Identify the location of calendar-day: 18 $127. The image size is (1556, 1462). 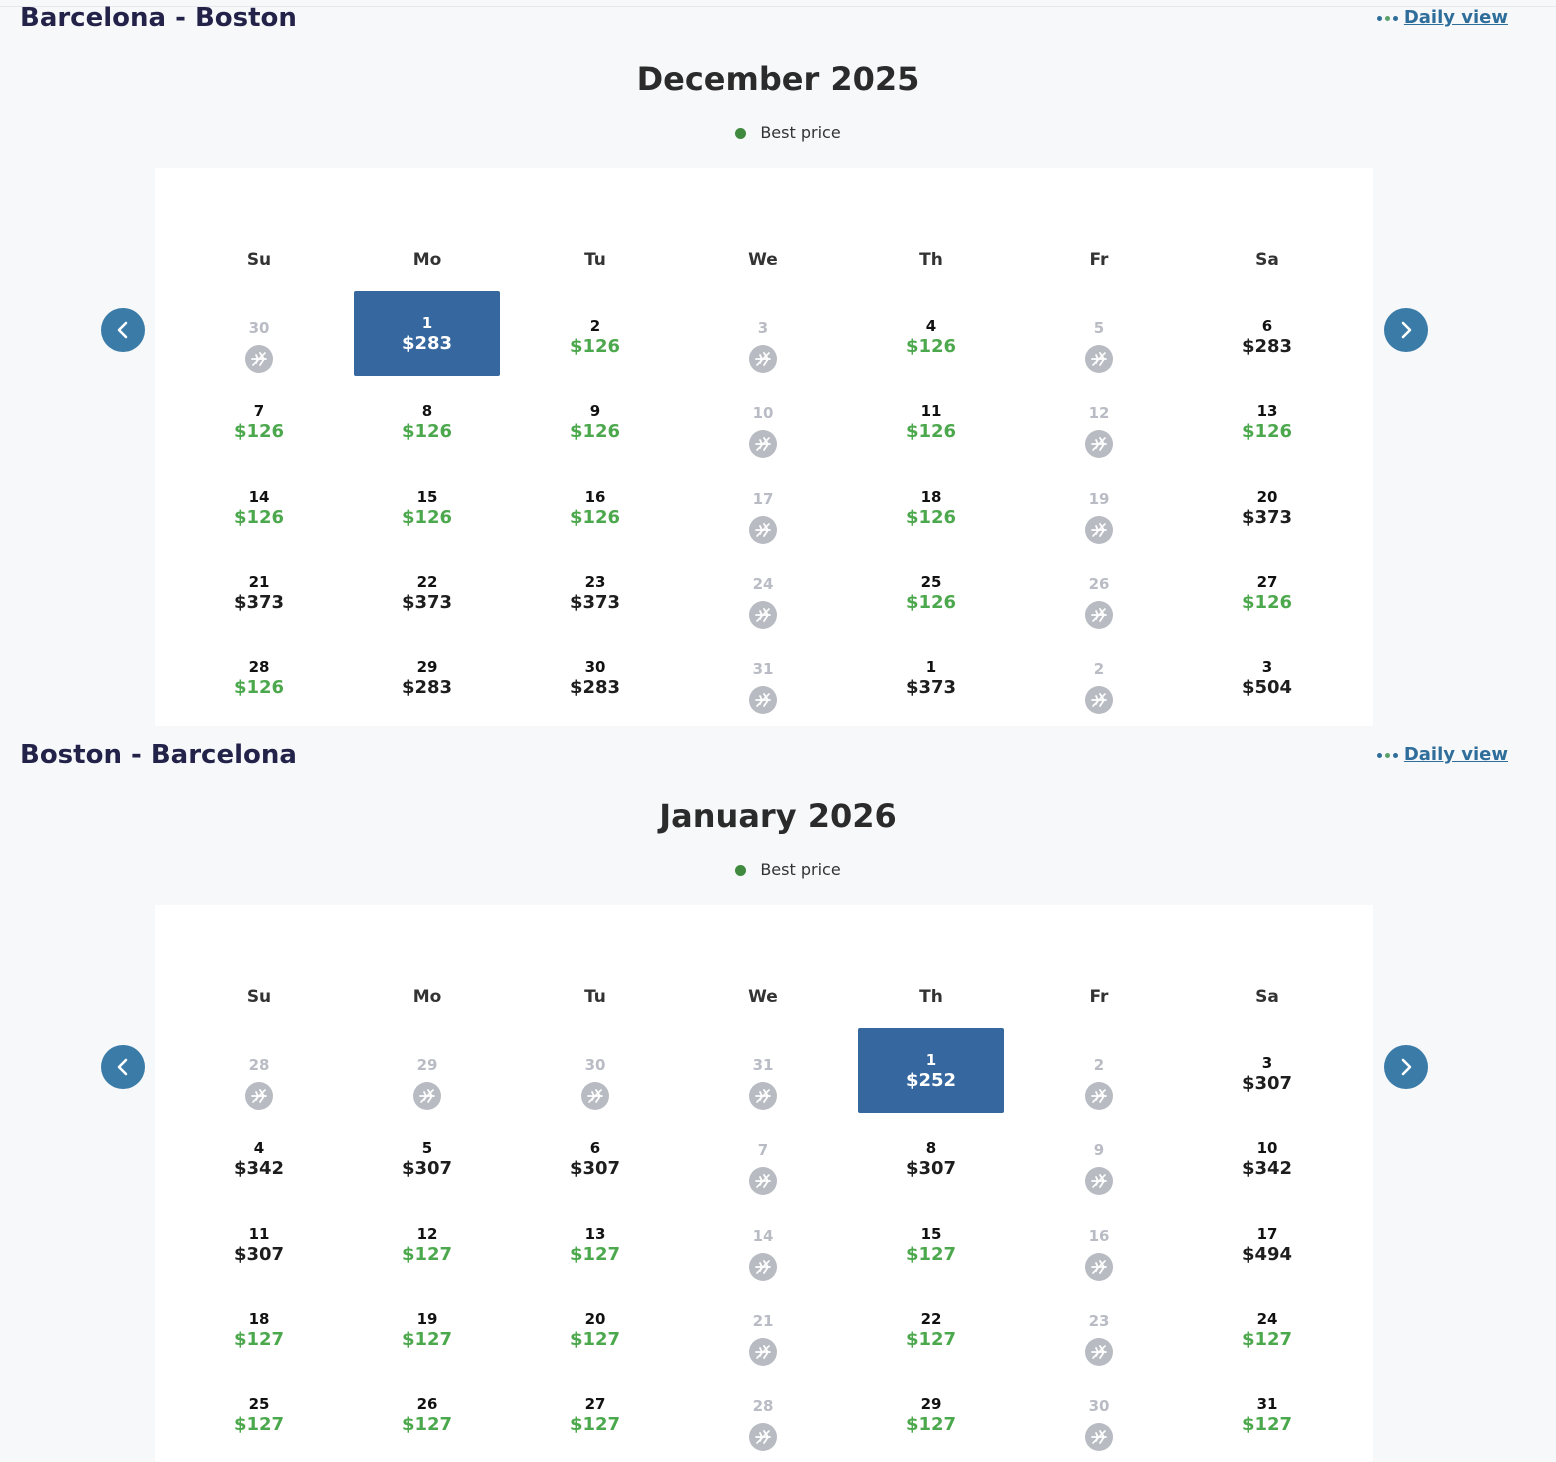
(259, 1326).